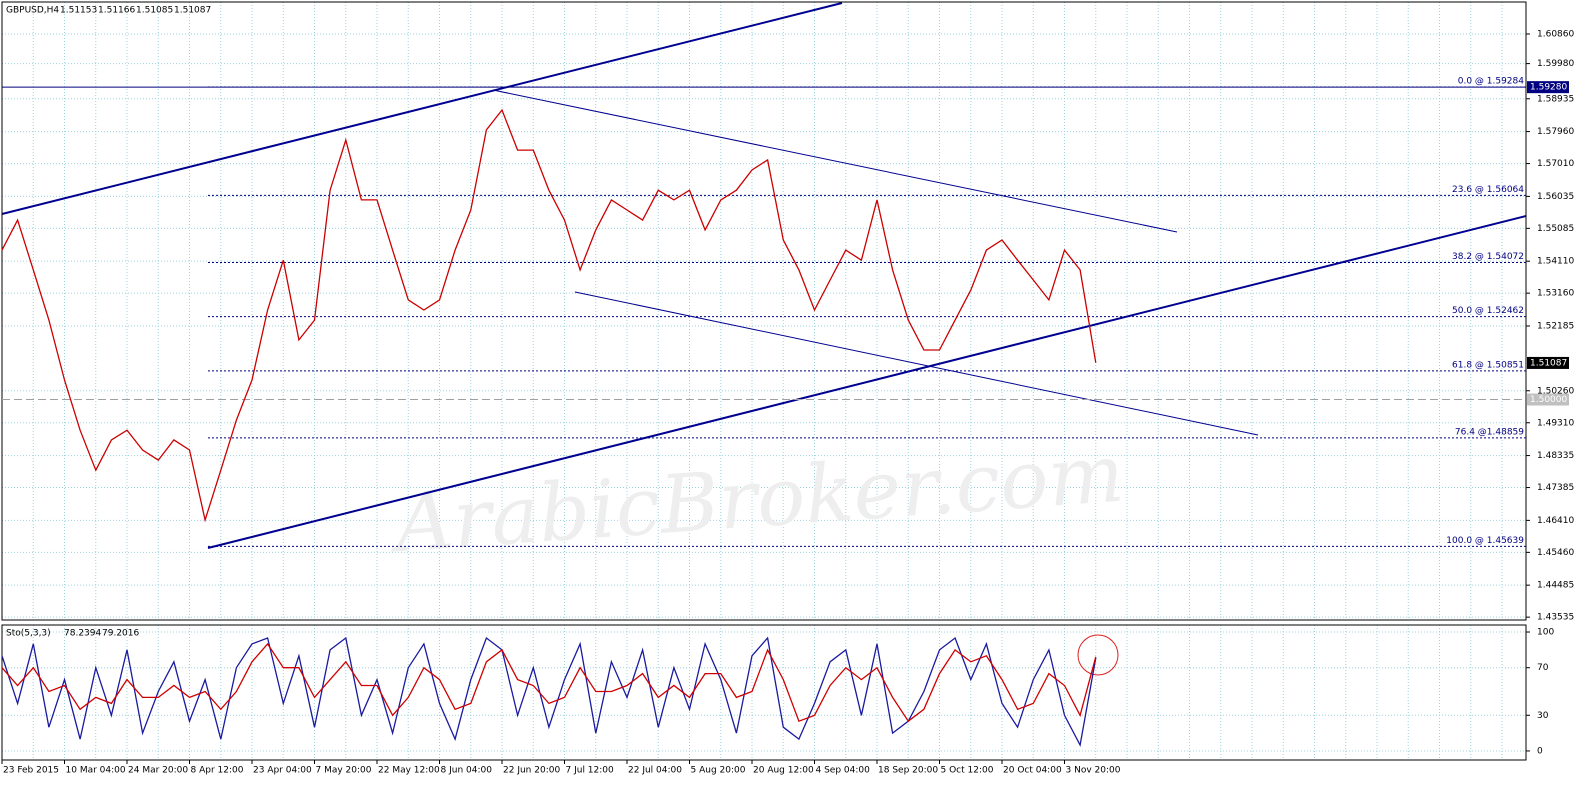  Describe the element at coordinates (31, 771) in the screenshot. I see `x-tick-label: 23 Feb 2015` at that location.